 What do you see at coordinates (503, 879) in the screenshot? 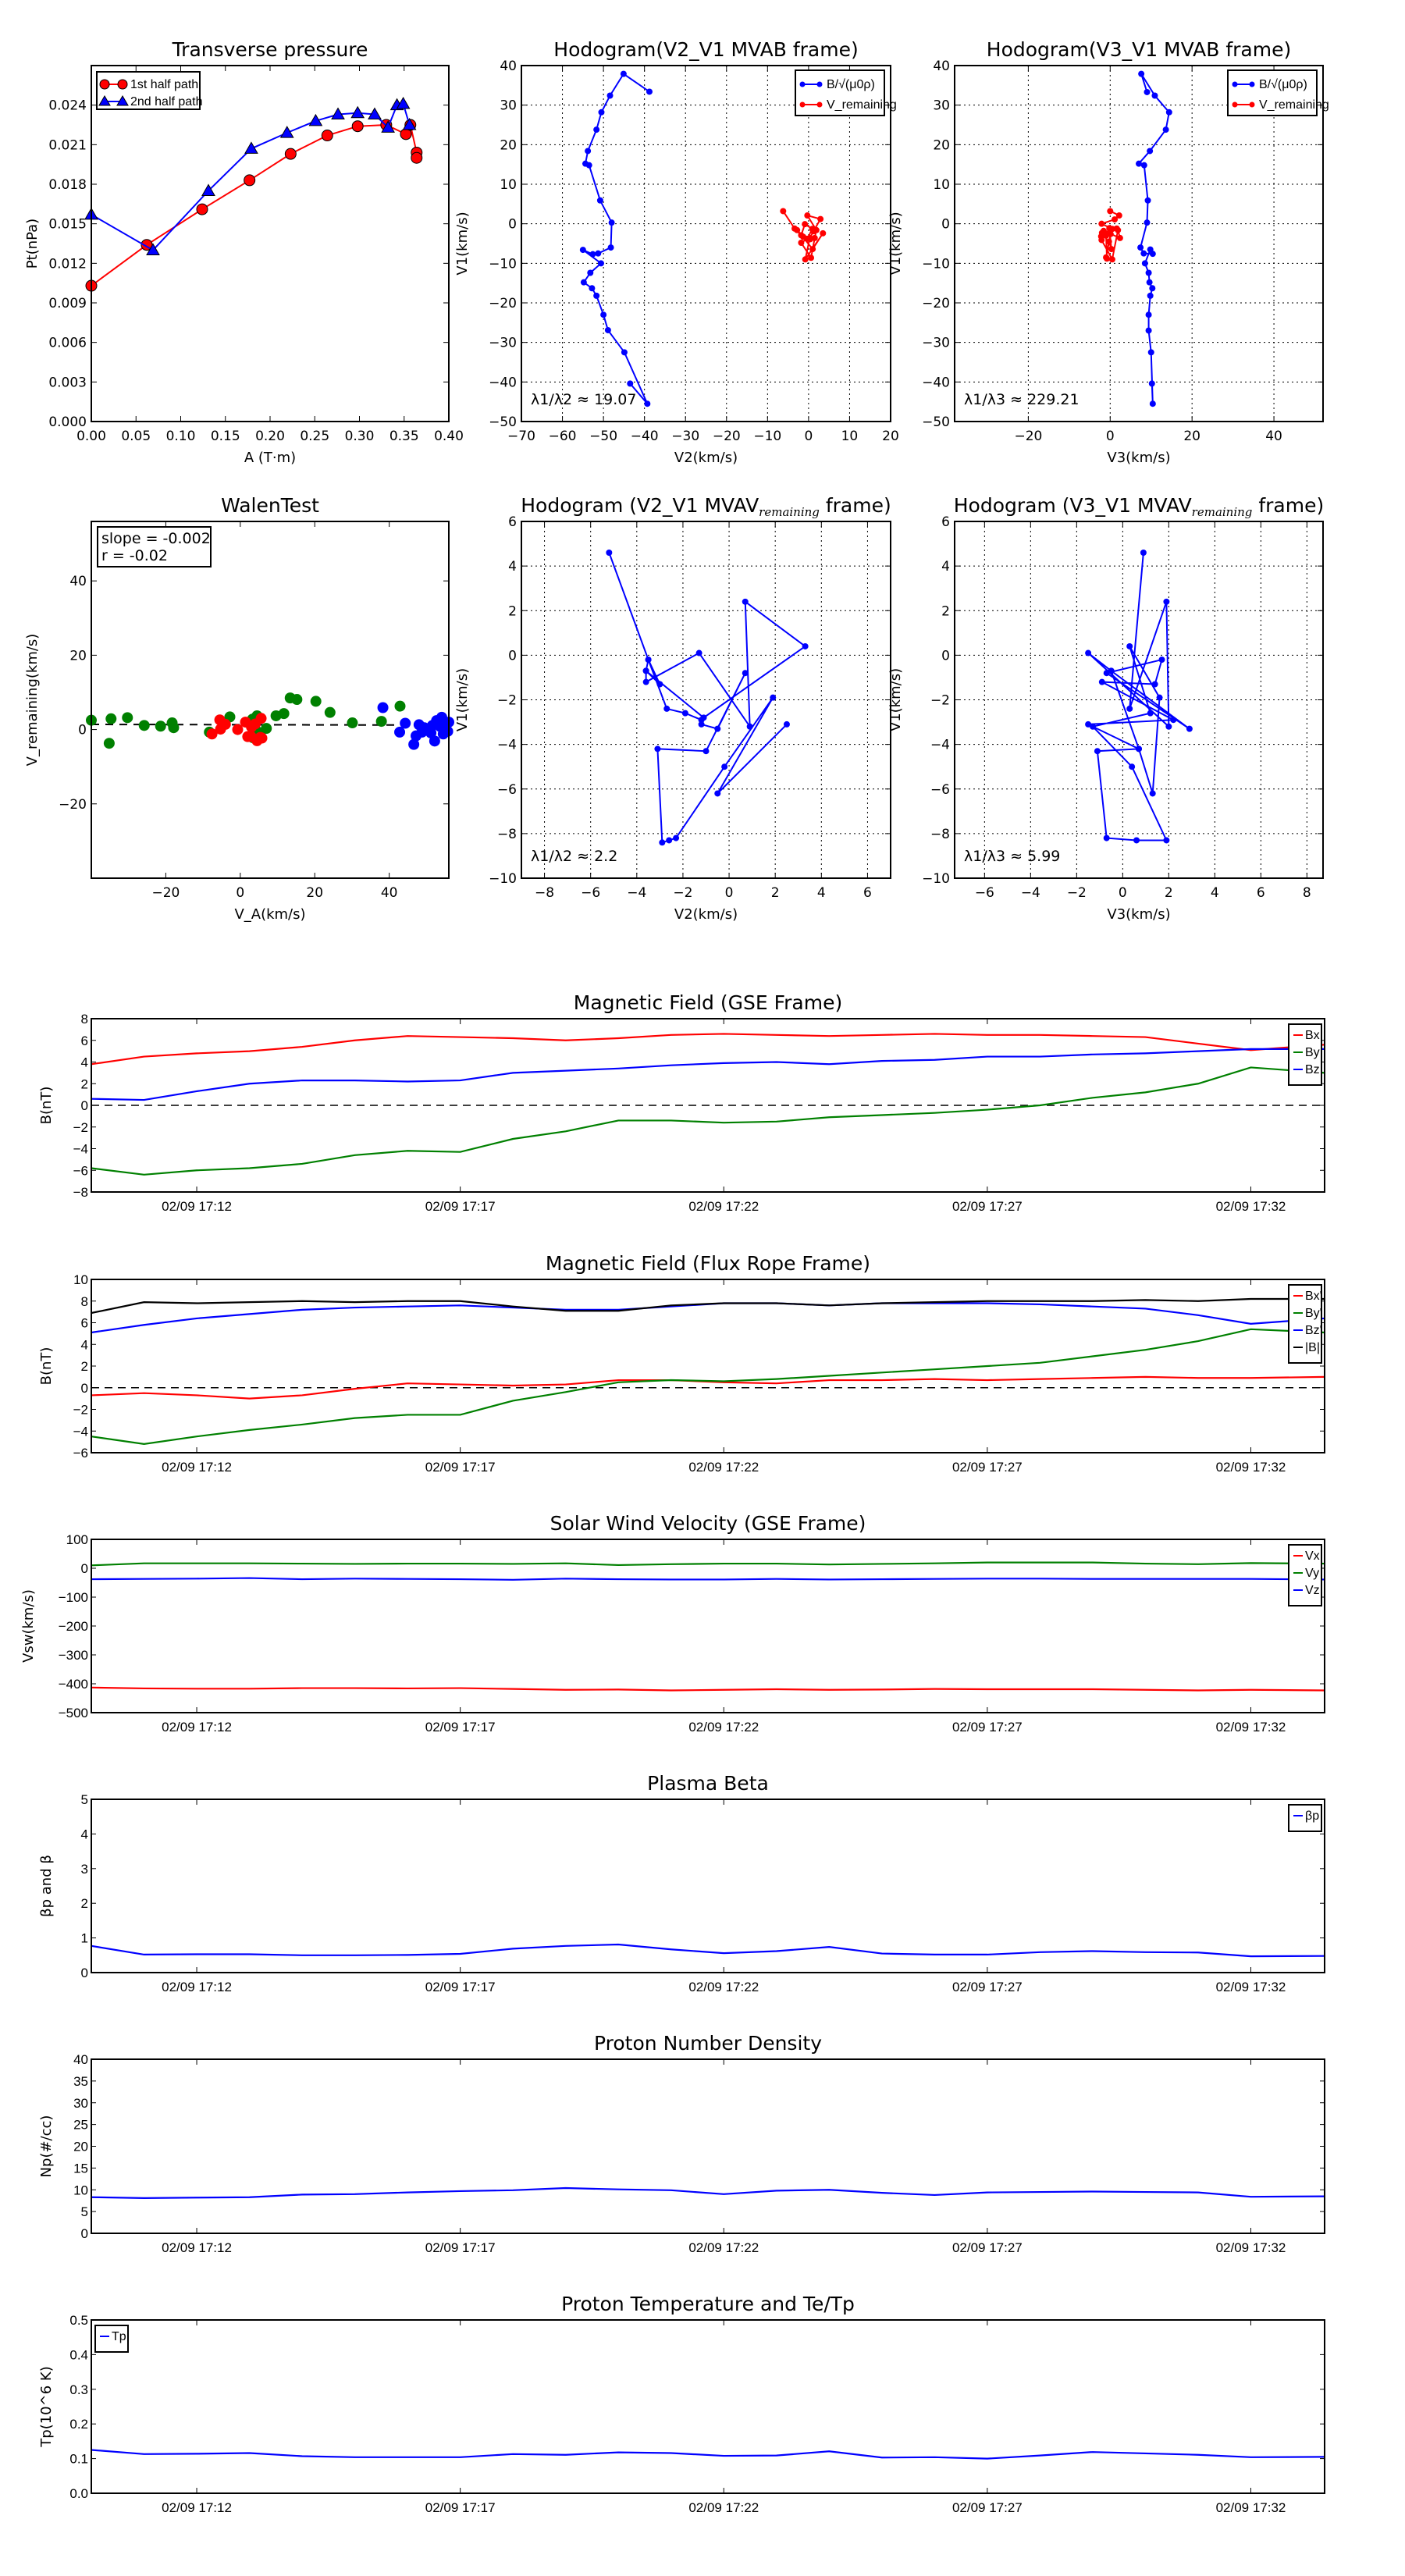
I see `y-tick-label: −10` at bounding box center [503, 879].